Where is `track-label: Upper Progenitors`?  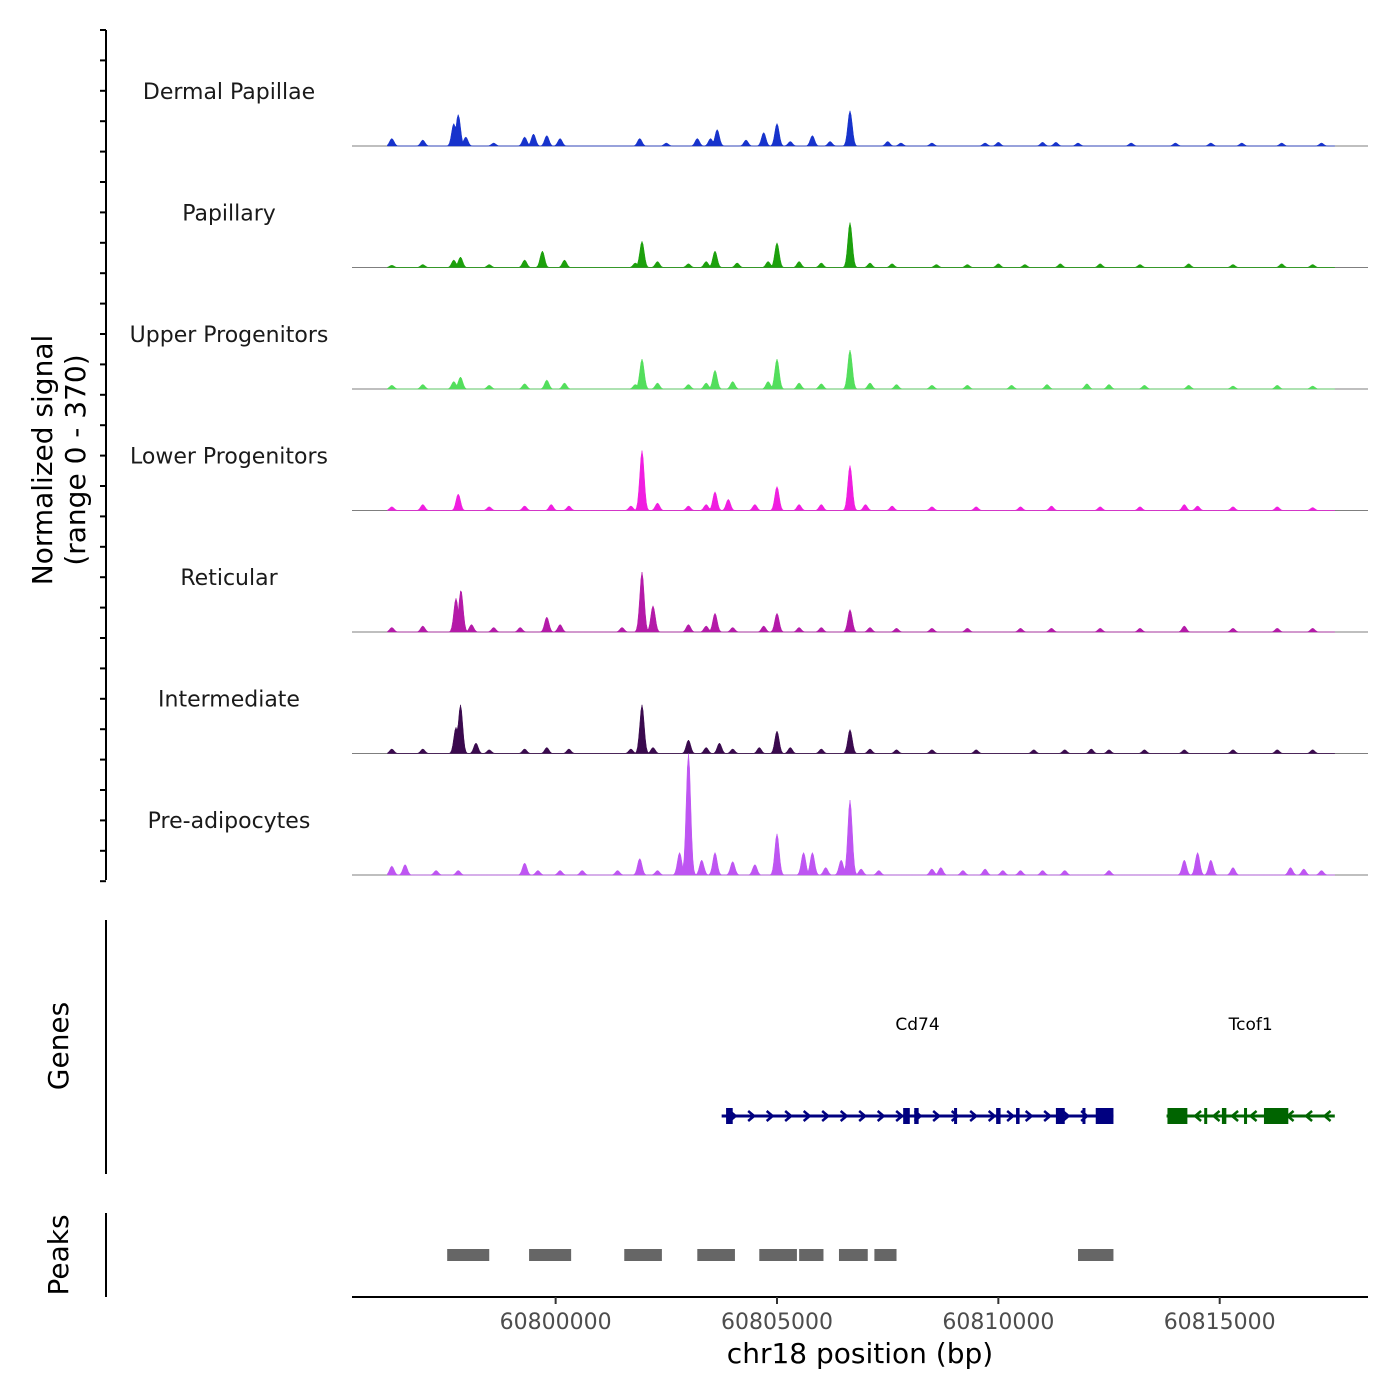 track-label: Upper Progenitors is located at coordinates (229, 335).